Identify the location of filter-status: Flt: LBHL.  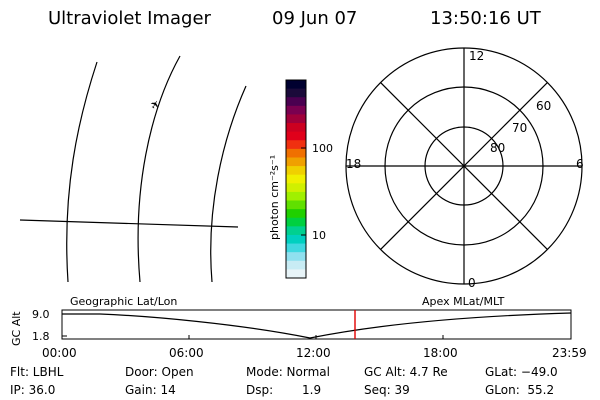
(37, 372).